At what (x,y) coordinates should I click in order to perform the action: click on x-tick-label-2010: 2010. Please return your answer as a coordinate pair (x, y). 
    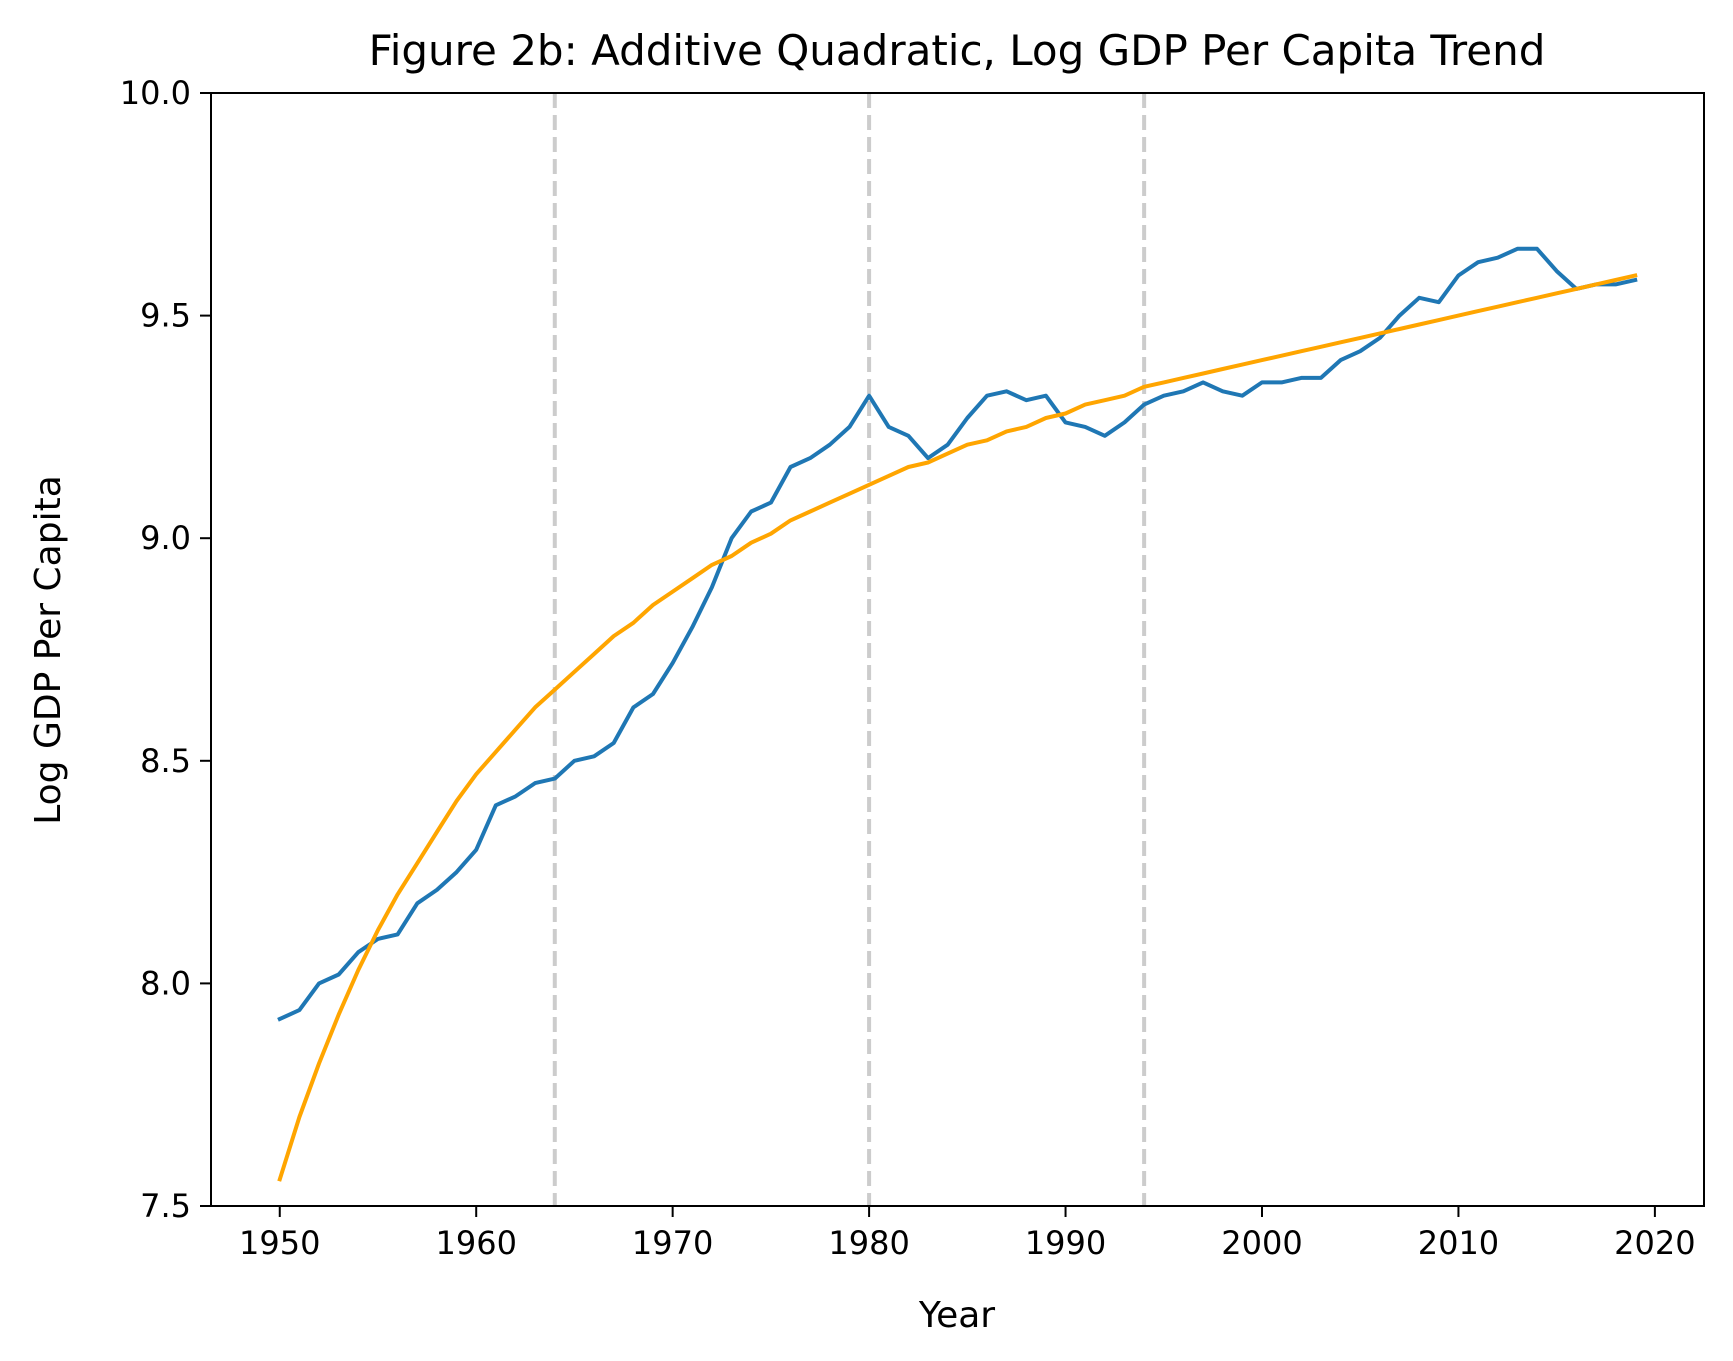
    Looking at the image, I should click on (1458, 1243).